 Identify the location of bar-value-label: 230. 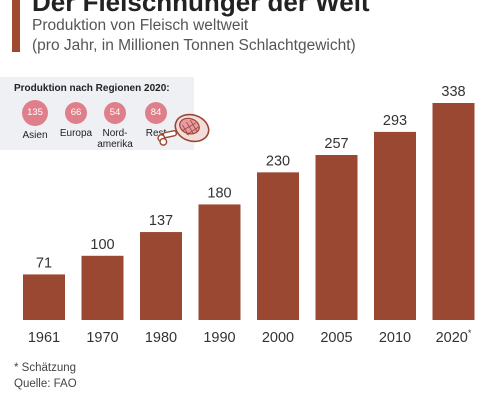
(278, 161).